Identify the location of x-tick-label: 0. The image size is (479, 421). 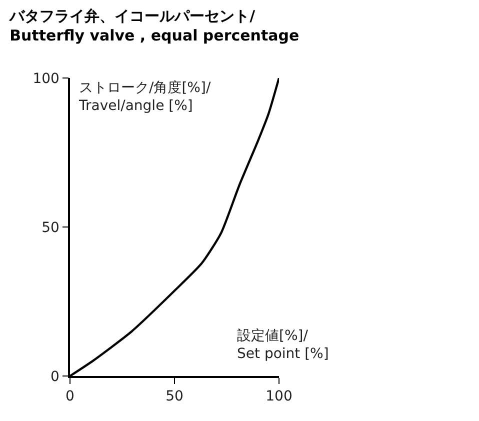
(70, 396).